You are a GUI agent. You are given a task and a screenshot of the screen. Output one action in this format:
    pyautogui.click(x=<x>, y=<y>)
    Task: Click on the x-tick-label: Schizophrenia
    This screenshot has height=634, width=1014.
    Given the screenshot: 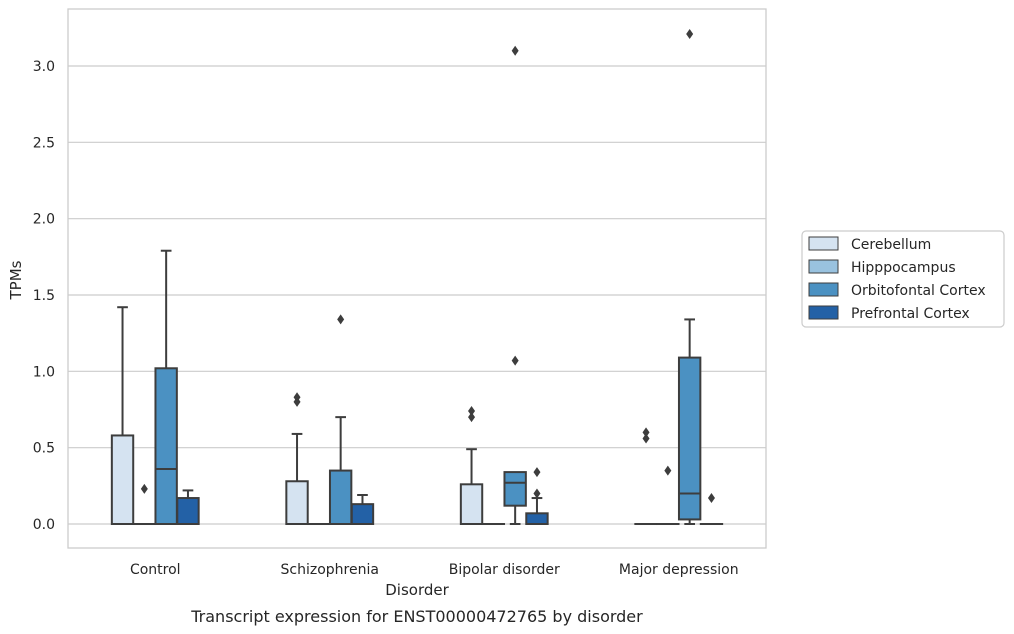 What is the action you would take?
    pyautogui.click(x=330, y=570)
    